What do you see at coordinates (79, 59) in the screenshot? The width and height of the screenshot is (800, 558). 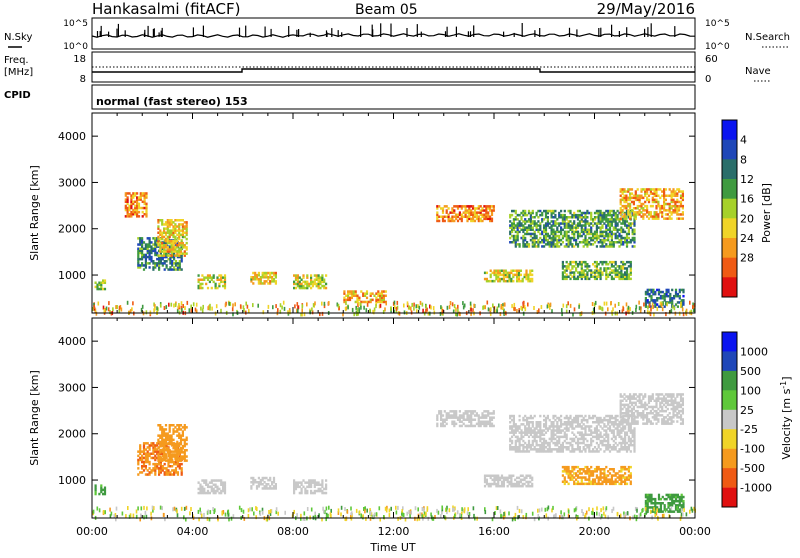 I see `freq-tick-top: 18` at bounding box center [79, 59].